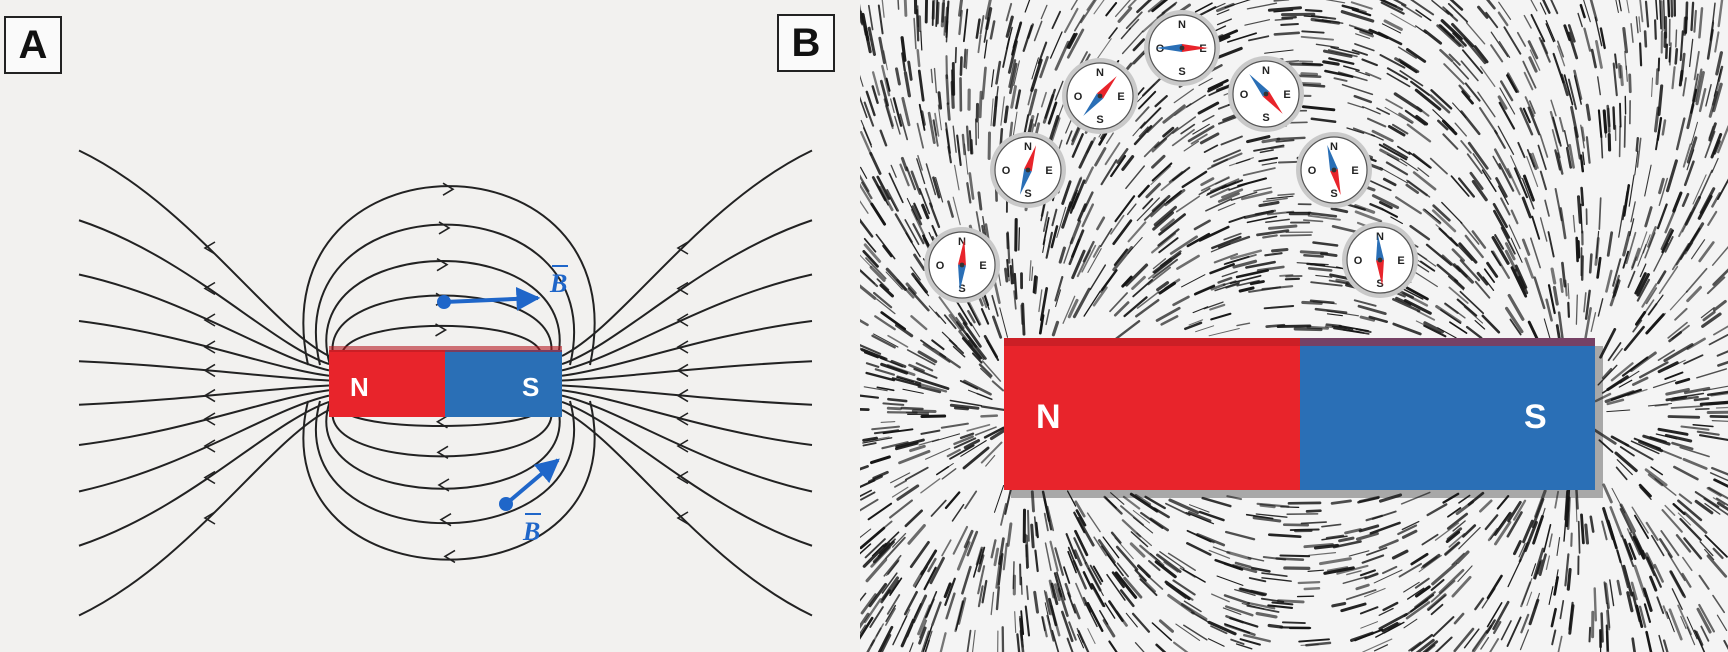 The height and width of the screenshot is (652, 1728). I want to click on bar-magnet: N S, so click(445, 381).